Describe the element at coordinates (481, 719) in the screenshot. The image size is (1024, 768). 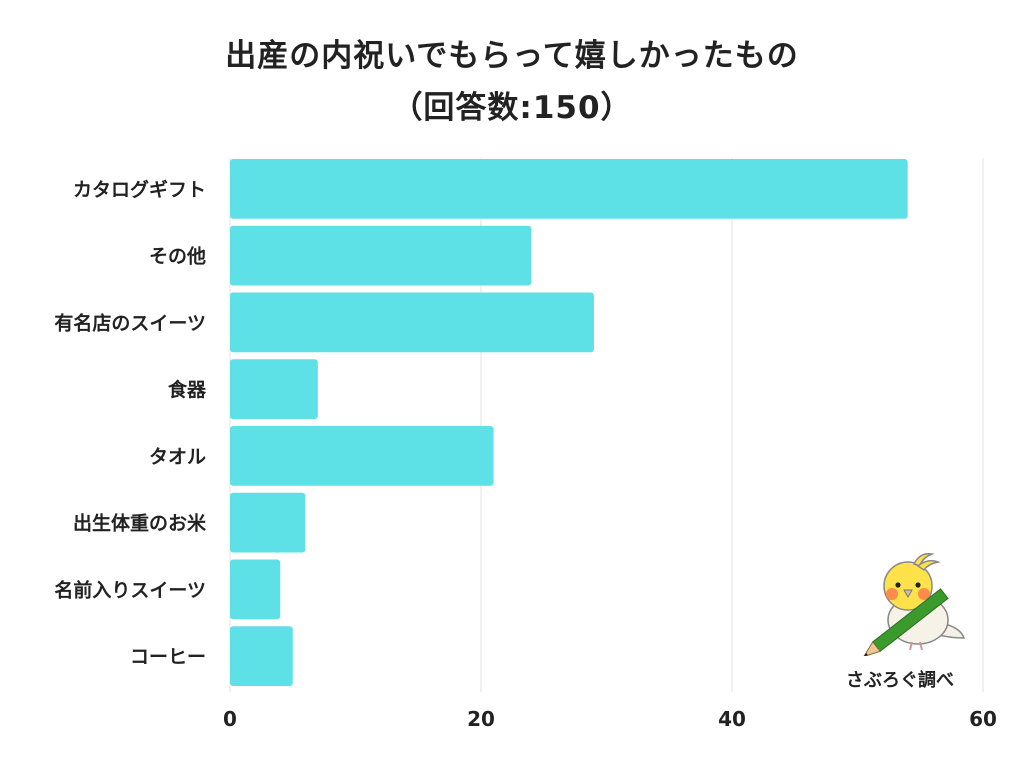
I see `x-tick-label: 20` at that location.